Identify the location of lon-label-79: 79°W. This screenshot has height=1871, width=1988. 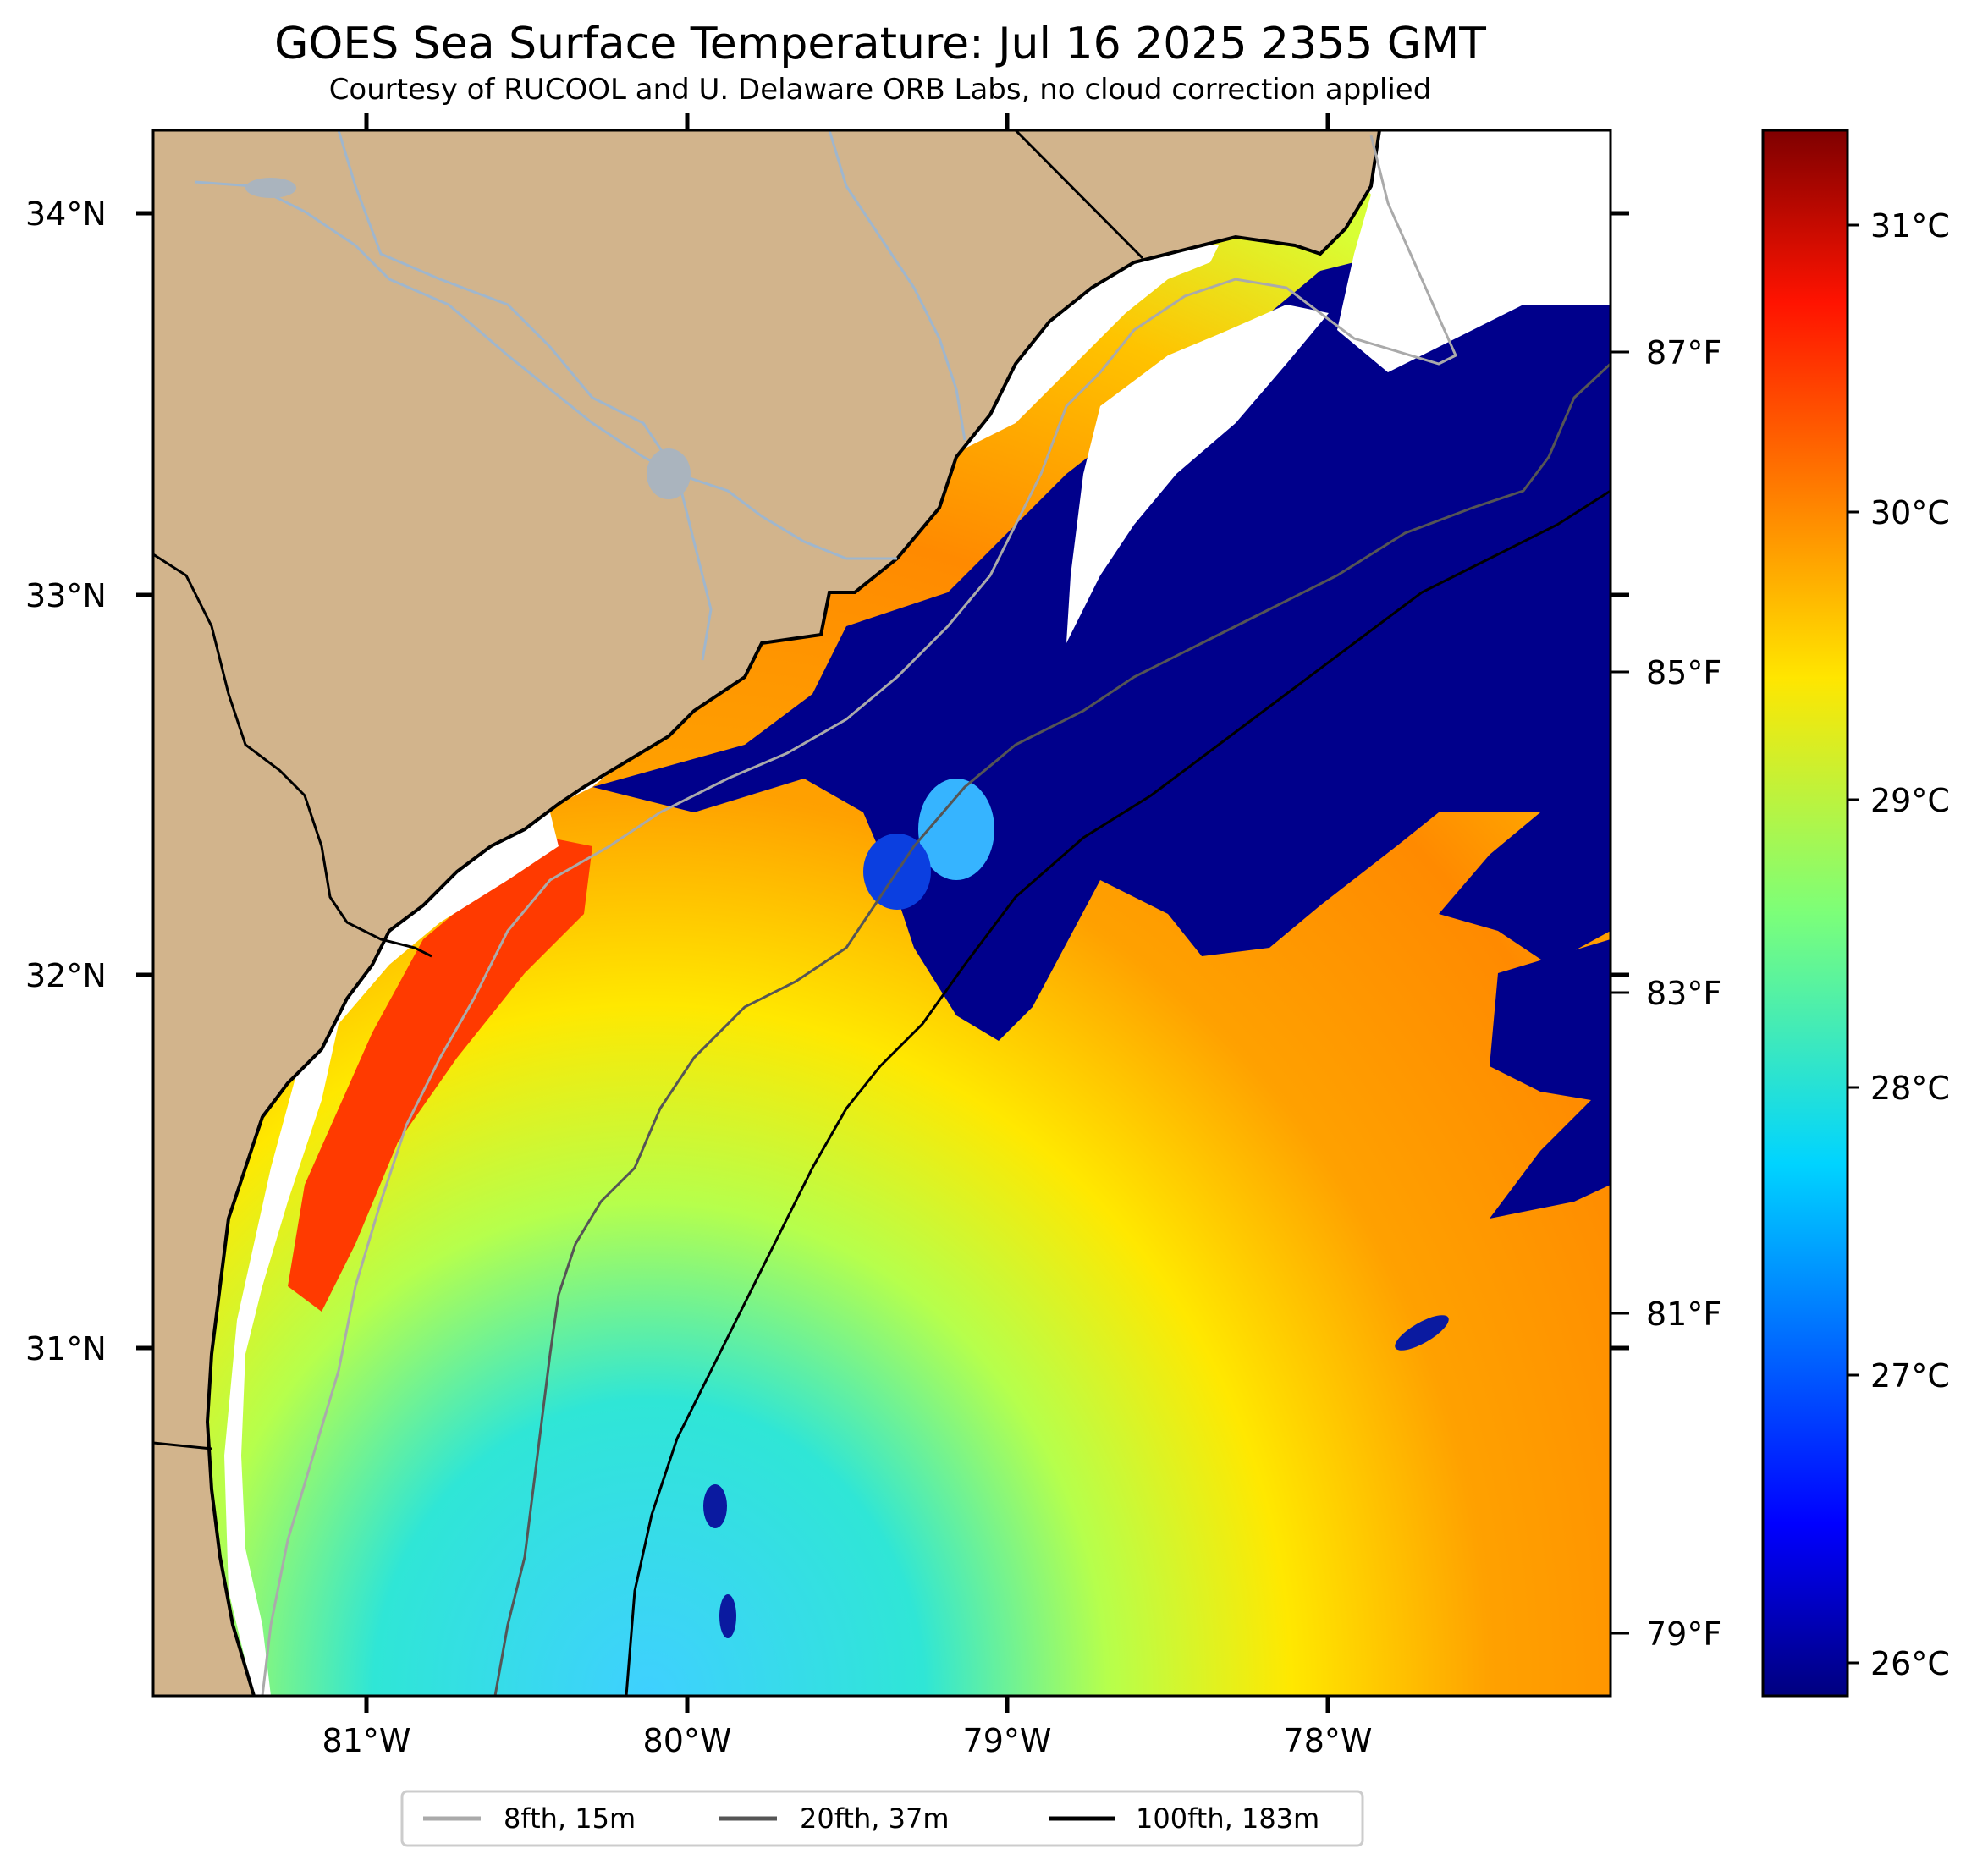
(1007, 1741).